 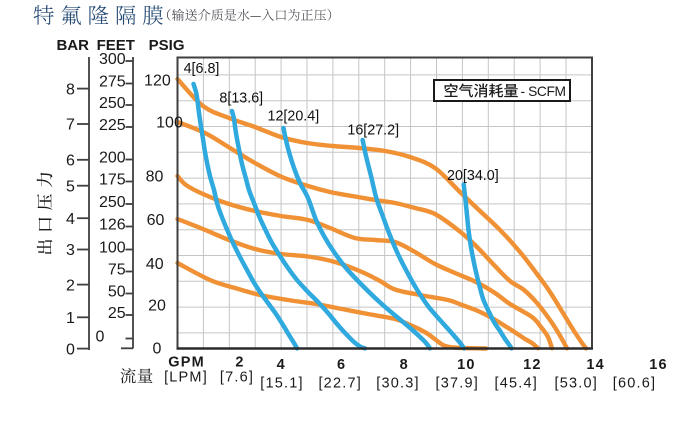 What do you see at coordinates (237, 377) in the screenshot?
I see `svg-text: [7.6]` at bounding box center [237, 377].